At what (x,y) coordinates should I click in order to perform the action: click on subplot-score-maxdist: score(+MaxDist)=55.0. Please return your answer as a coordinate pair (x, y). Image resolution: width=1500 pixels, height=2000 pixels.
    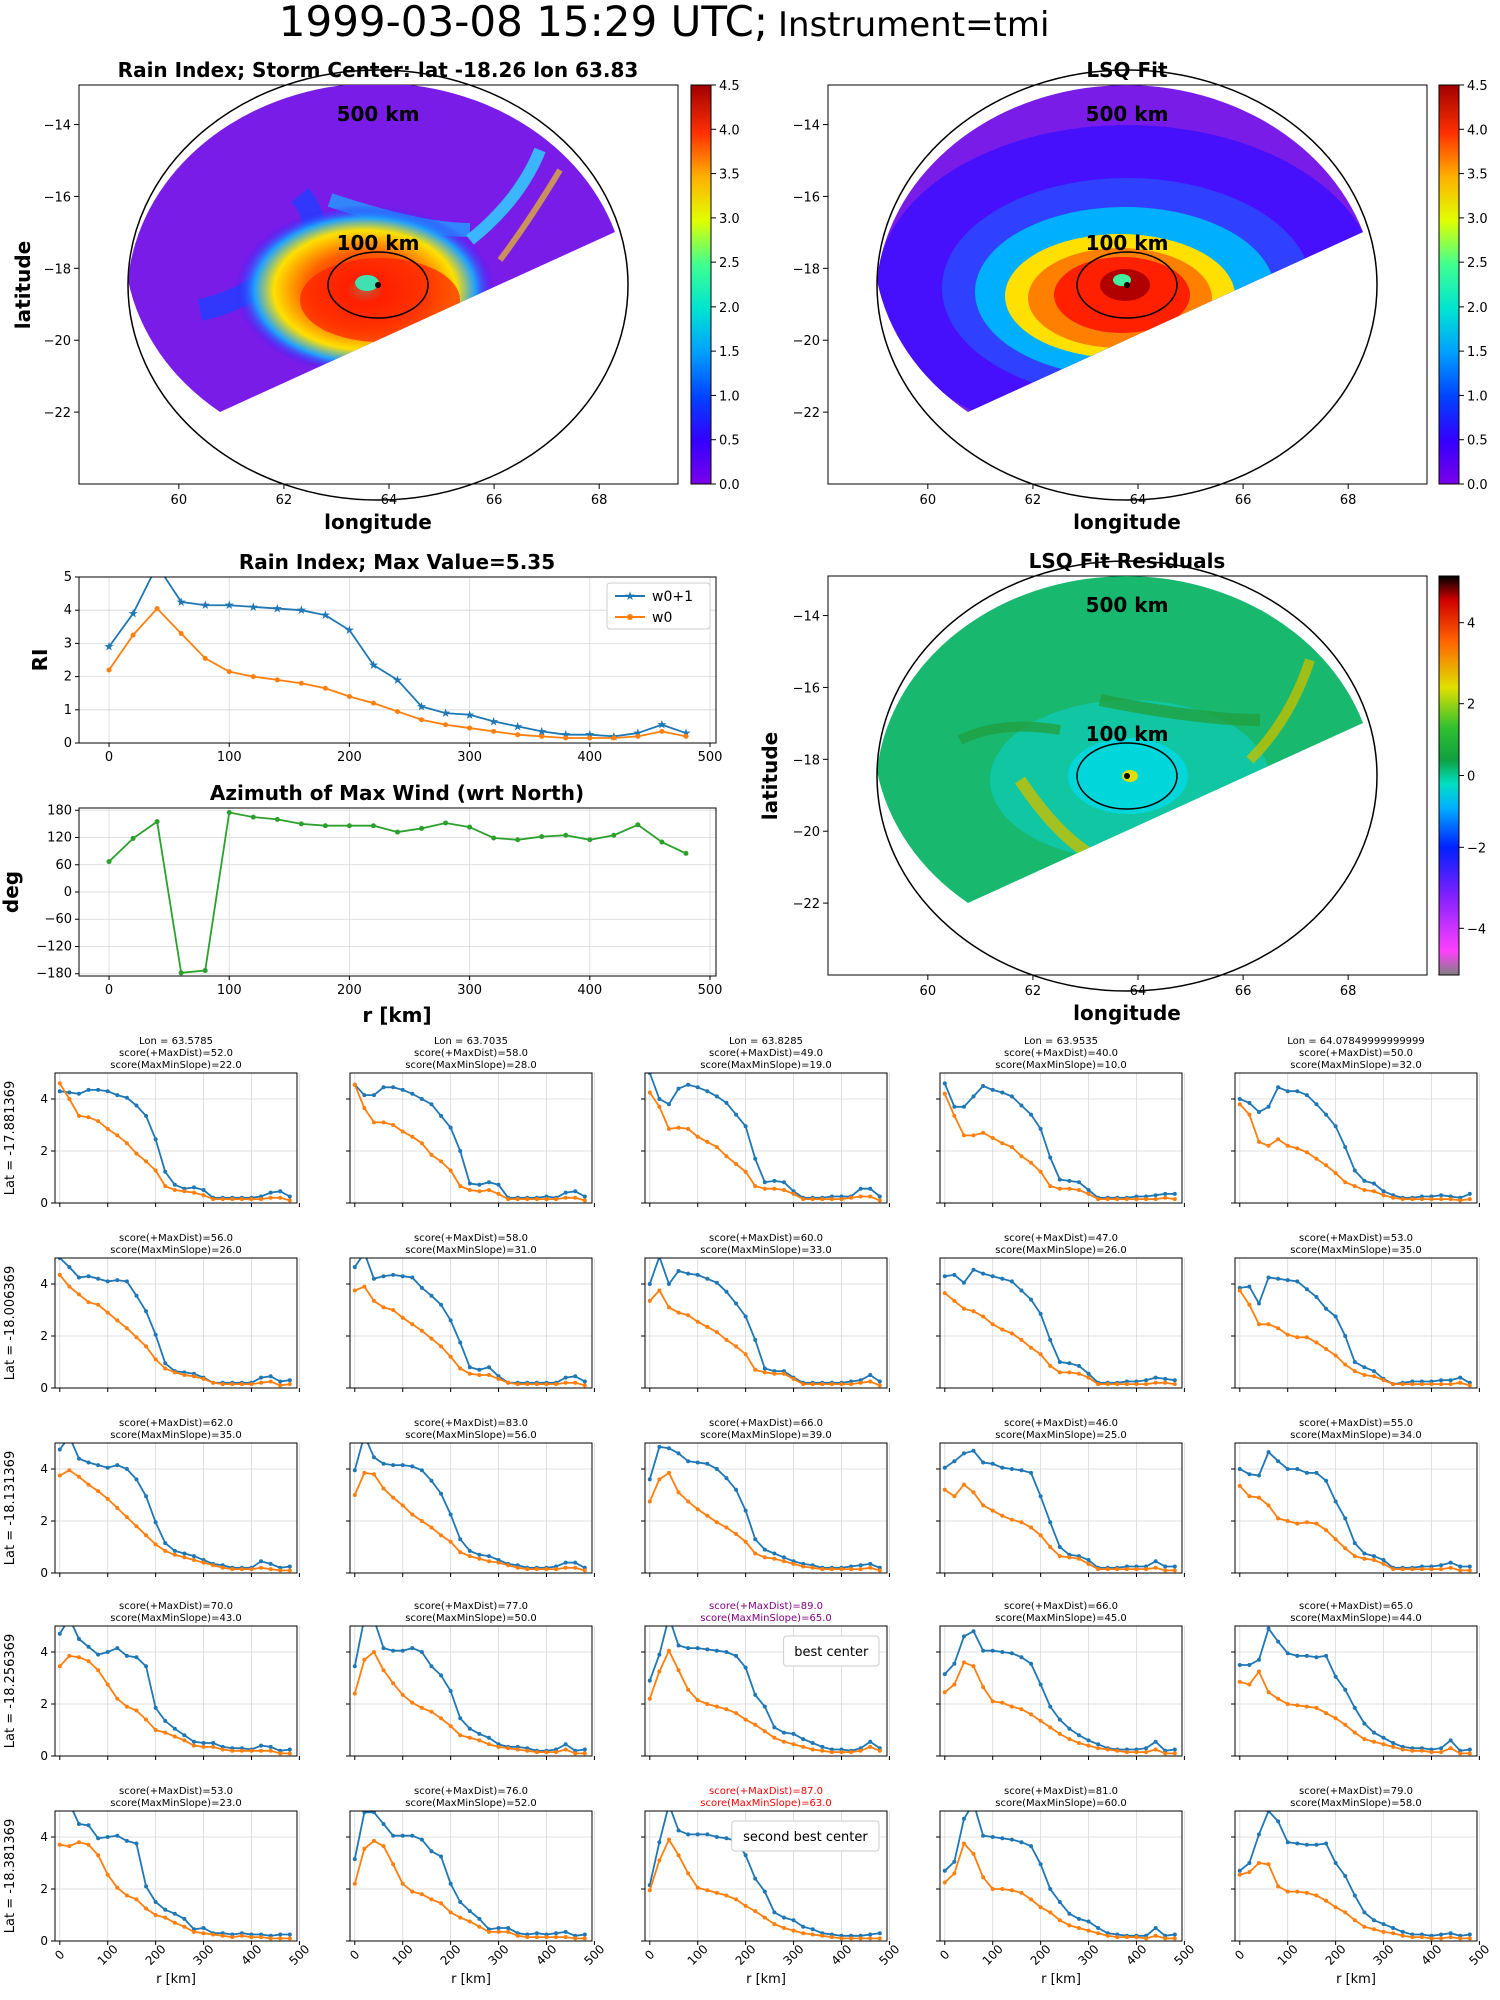
    Looking at the image, I should click on (1356, 1423).